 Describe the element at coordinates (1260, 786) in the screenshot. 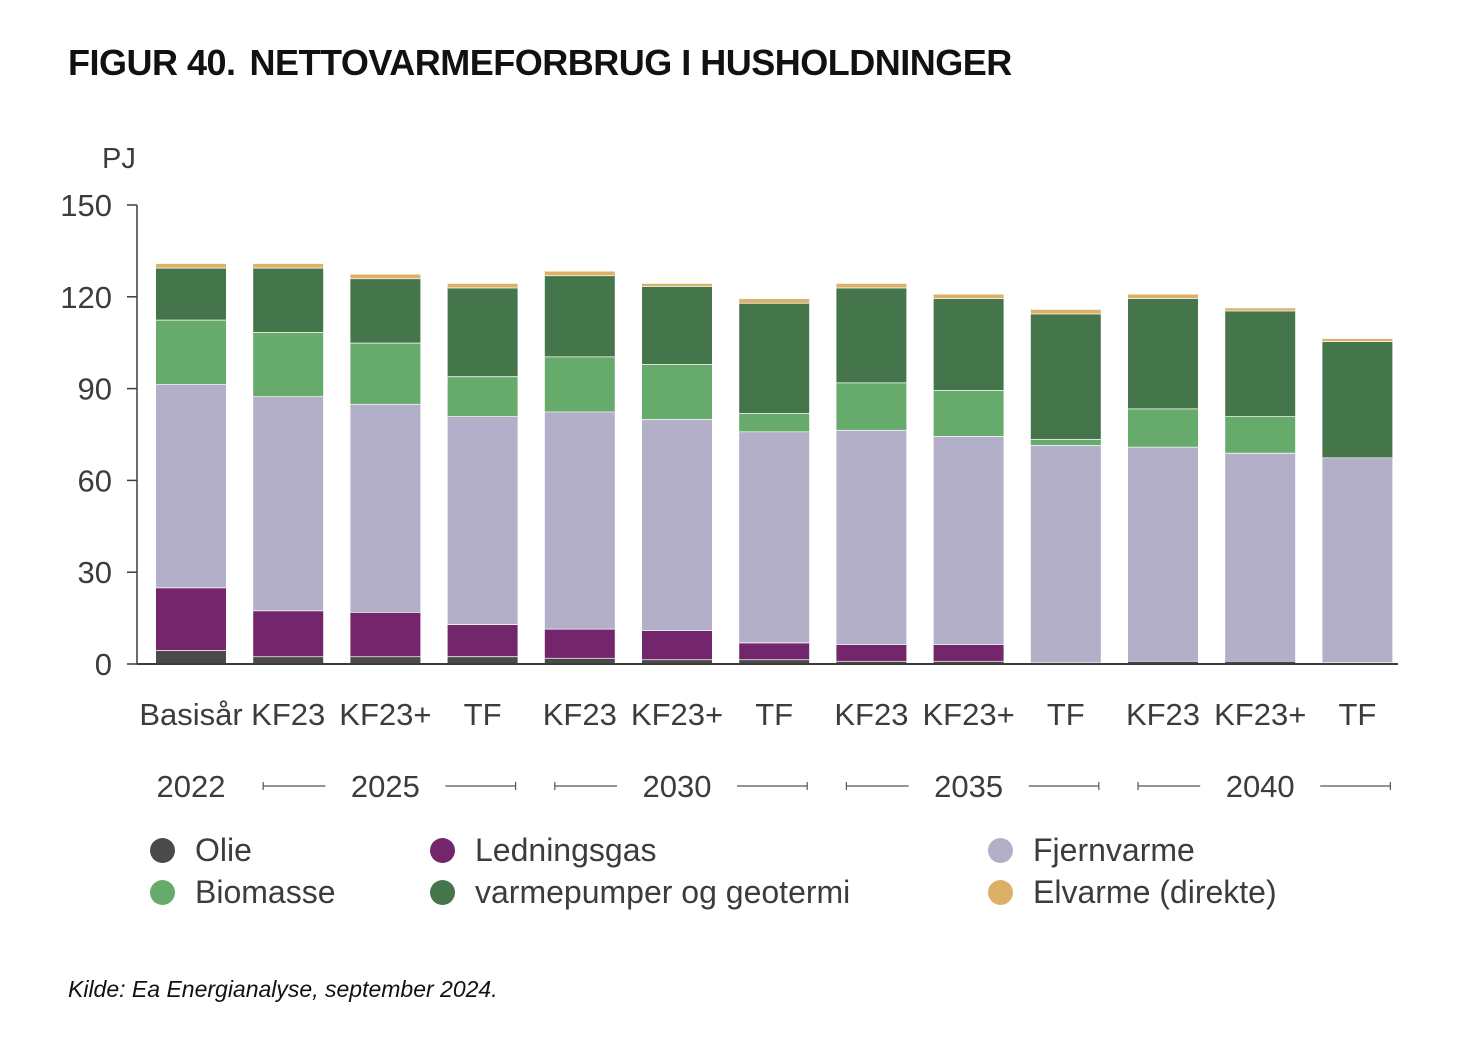

I see `year-group-label: 2040` at that location.